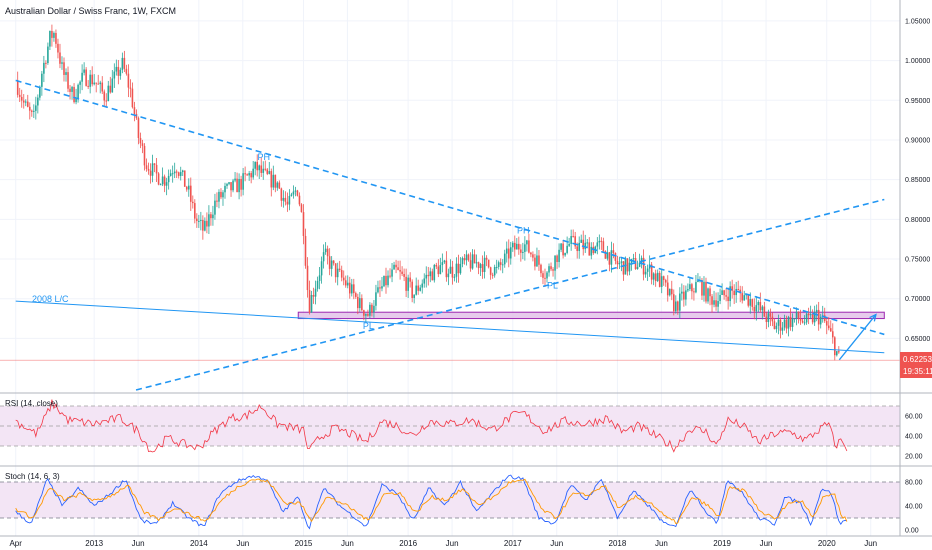 The width and height of the screenshot is (932, 550). I want to click on time-tick-label: Jun, so click(452, 543).